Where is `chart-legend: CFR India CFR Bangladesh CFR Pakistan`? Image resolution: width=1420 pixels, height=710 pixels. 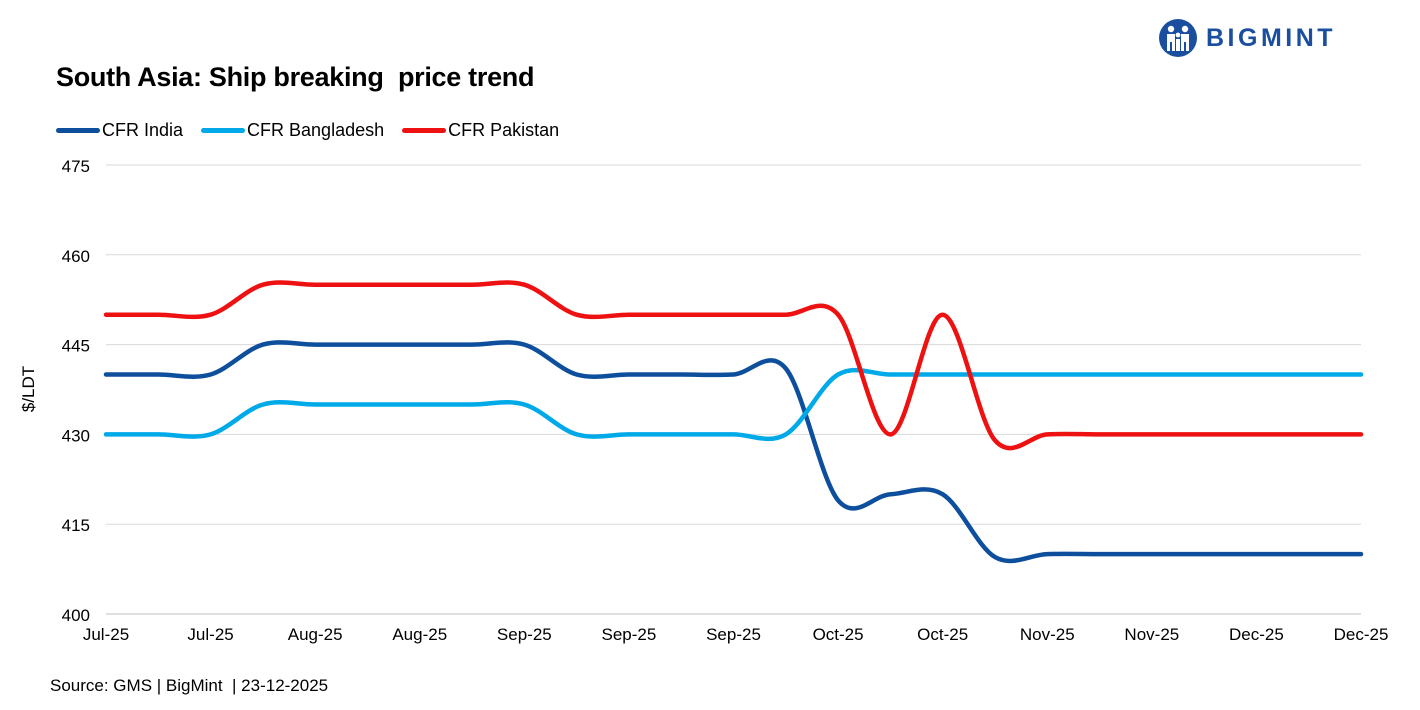 chart-legend: CFR India CFR Bangladesh CFR Pakistan is located at coordinates (316, 130).